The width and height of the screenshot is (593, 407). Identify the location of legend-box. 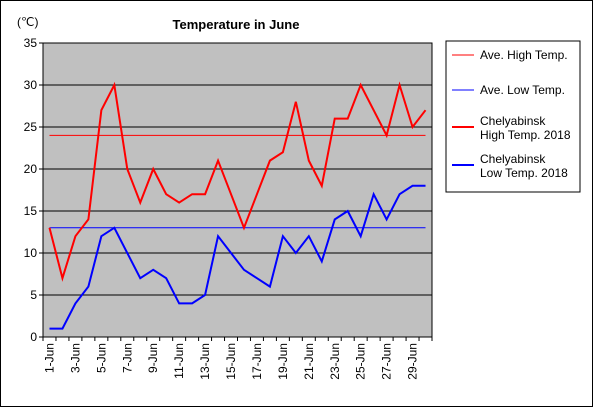
(513, 116).